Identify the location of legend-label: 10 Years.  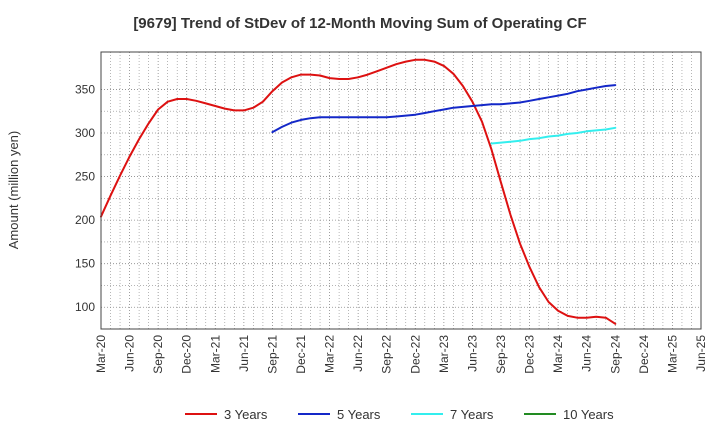
(588, 414).